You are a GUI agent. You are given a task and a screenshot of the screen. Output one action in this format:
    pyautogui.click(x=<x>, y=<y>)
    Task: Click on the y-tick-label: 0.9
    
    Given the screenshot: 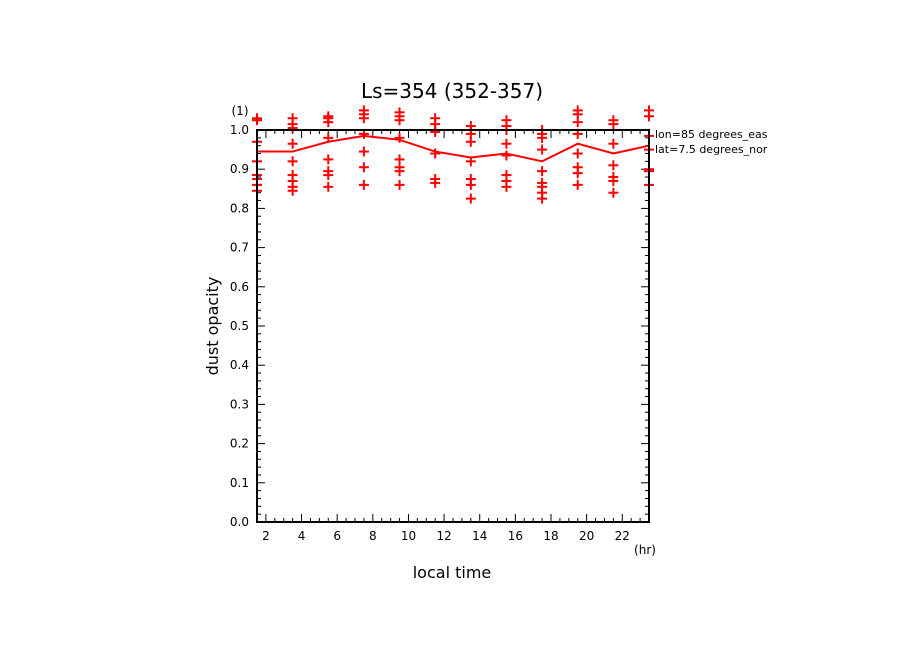 What is the action you would take?
    pyautogui.click(x=239, y=169)
    